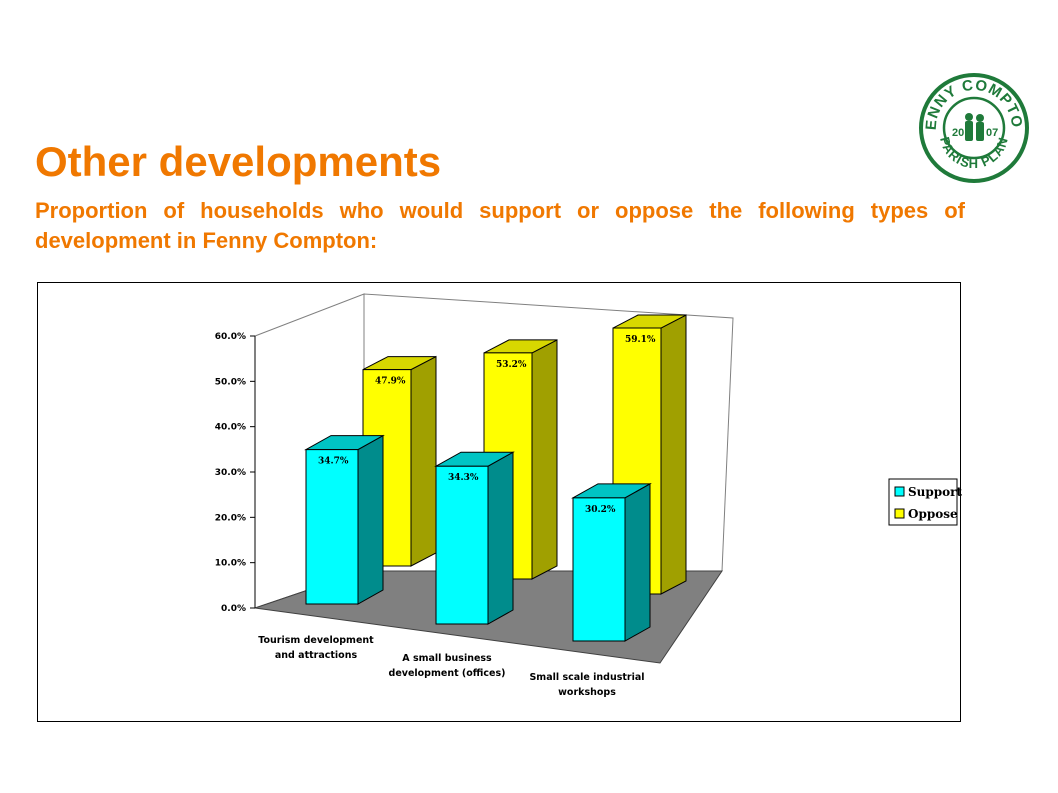 This screenshot has height=793, width=1058. I want to click on legend-entry: Support, so click(935, 492).